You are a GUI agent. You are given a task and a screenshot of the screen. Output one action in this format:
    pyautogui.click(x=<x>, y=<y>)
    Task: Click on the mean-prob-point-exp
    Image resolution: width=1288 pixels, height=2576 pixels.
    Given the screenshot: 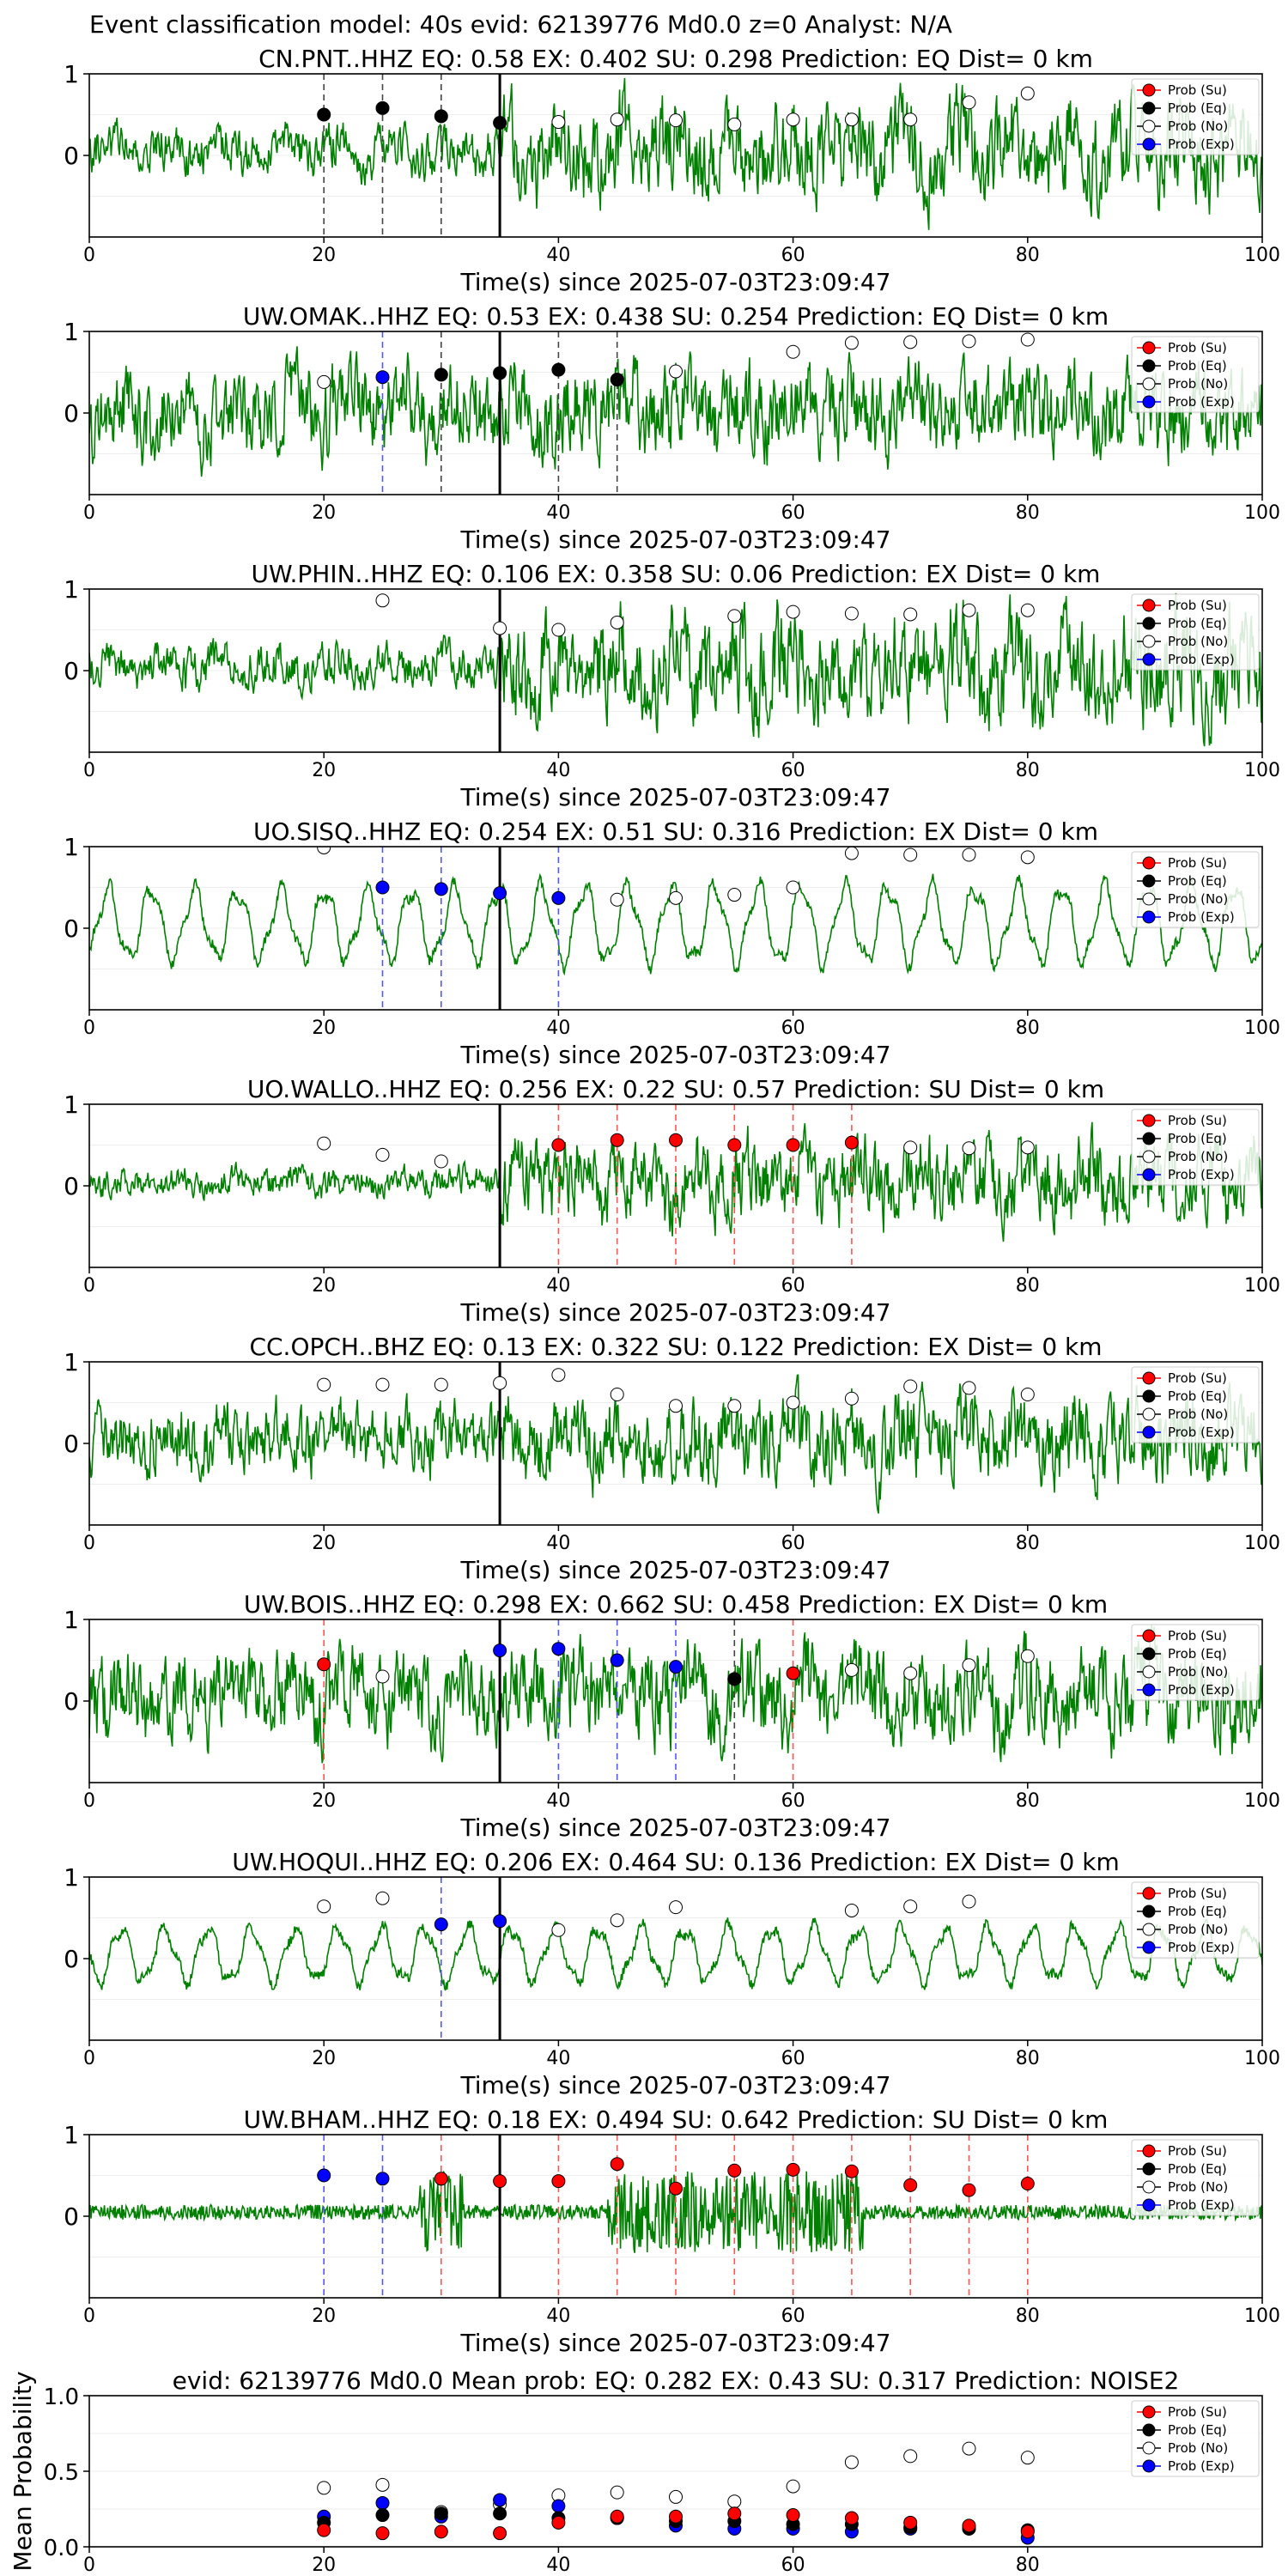 What is the action you would take?
    pyautogui.click(x=382, y=2502)
    